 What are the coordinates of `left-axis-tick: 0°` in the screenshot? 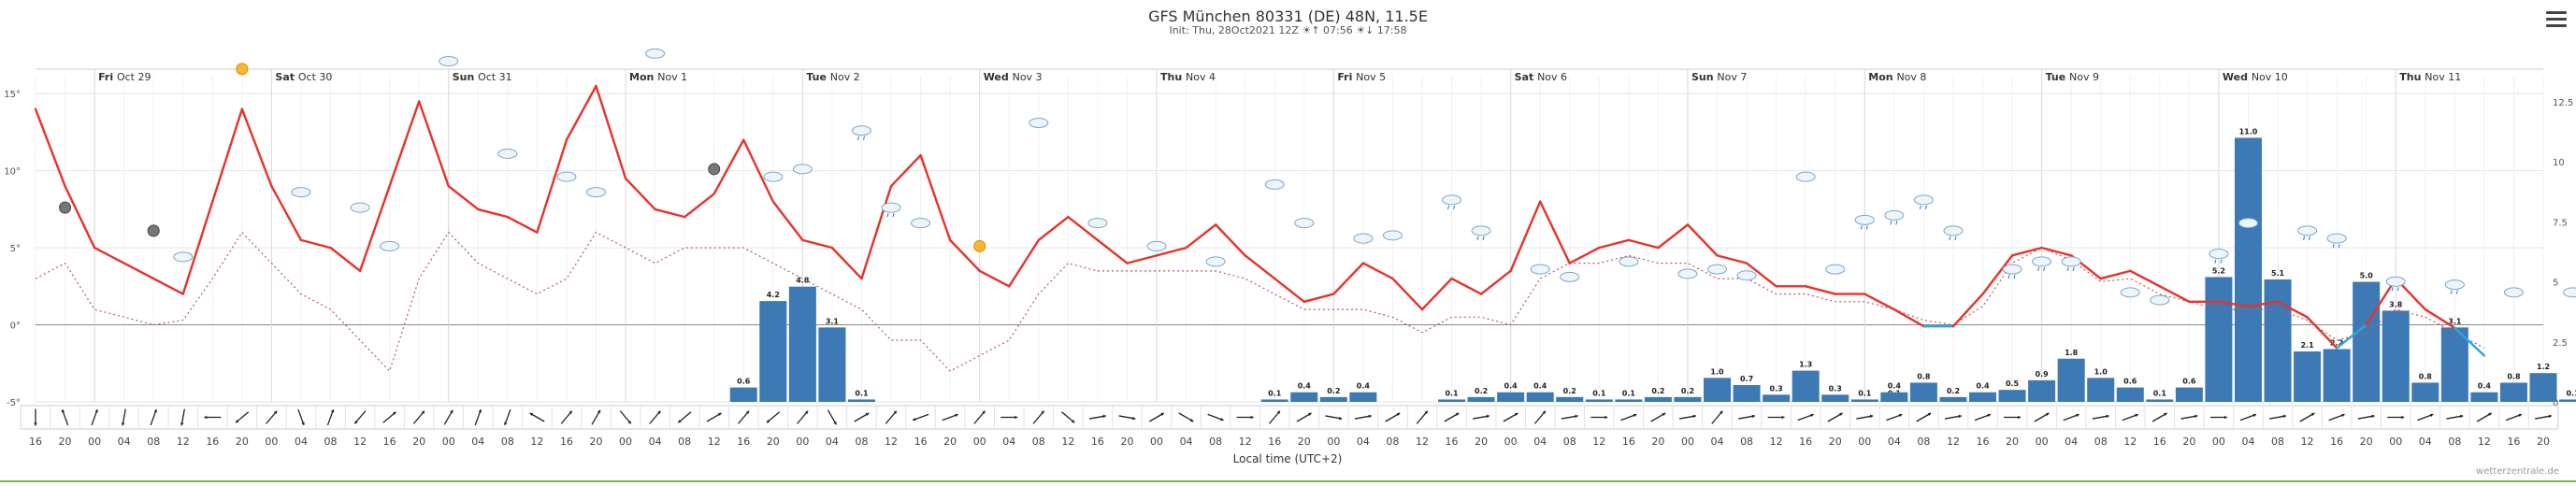 It's located at (16, 327).